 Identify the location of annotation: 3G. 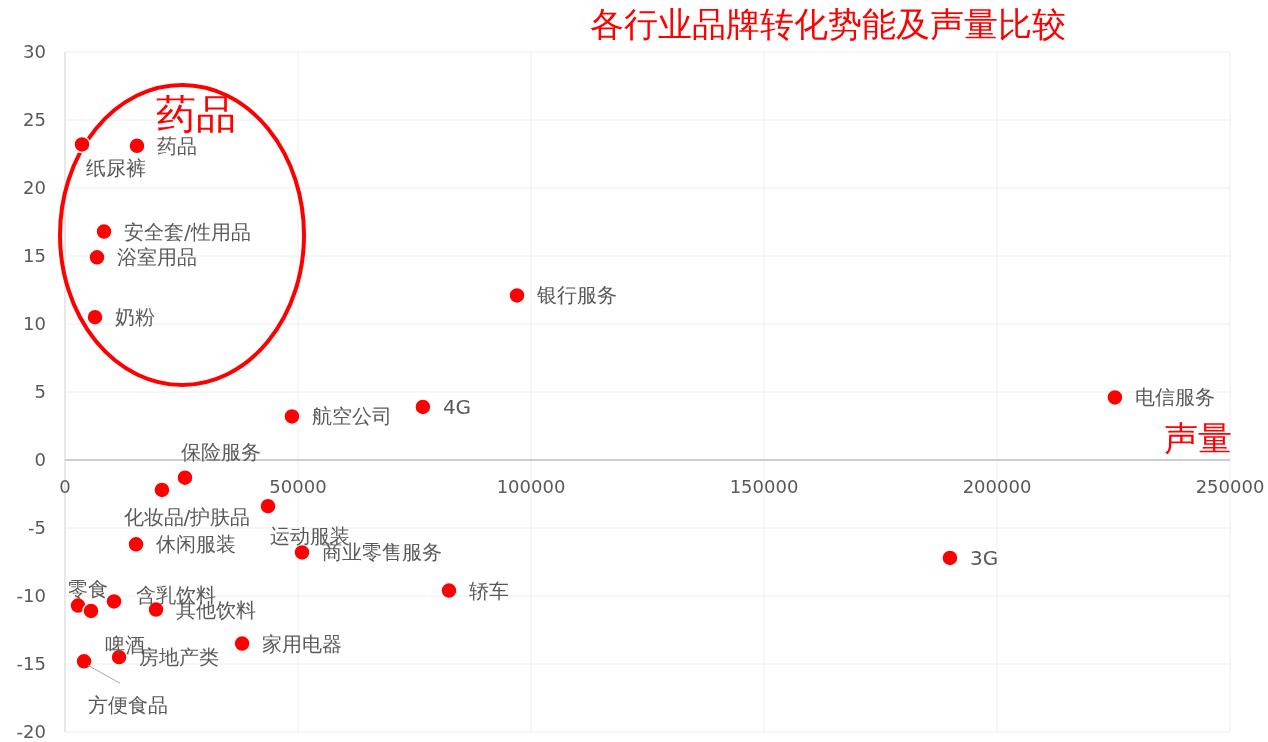
(984, 557).